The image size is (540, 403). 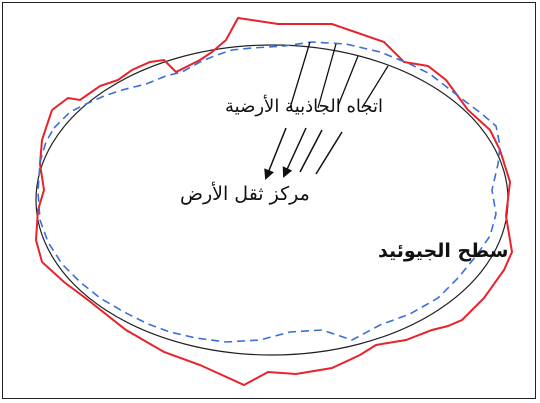 What do you see at coordinates (443, 251) in the screenshot?
I see `geoid-surface-label: سطح الجيوئيد` at bounding box center [443, 251].